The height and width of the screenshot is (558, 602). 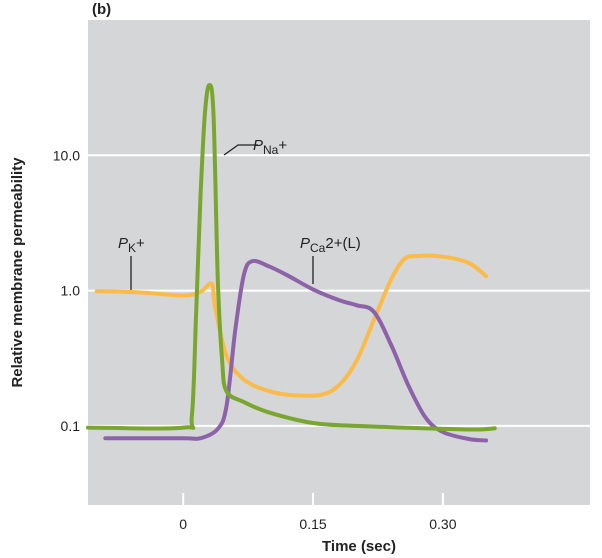 What do you see at coordinates (240, 150) in the screenshot?
I see `series-label-leader` at bounding box center [240, 150].